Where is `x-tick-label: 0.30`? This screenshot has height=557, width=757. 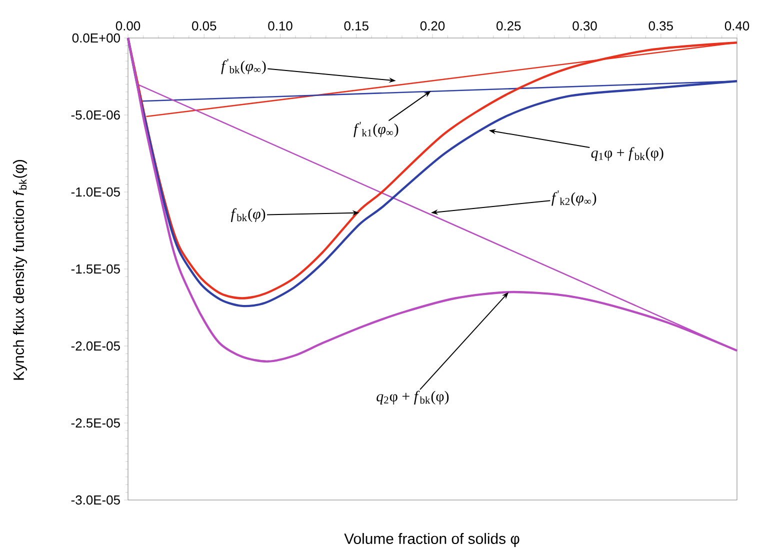
x-tick-label: 0.30 is located at coordinates (584, 25).